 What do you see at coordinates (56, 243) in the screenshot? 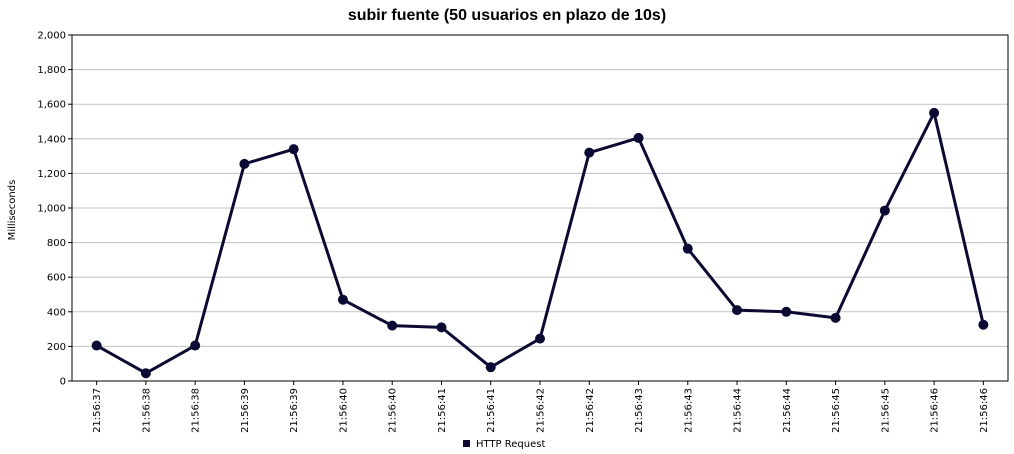
I see `y-tick-label: 800` at bounding box center [56, 243].